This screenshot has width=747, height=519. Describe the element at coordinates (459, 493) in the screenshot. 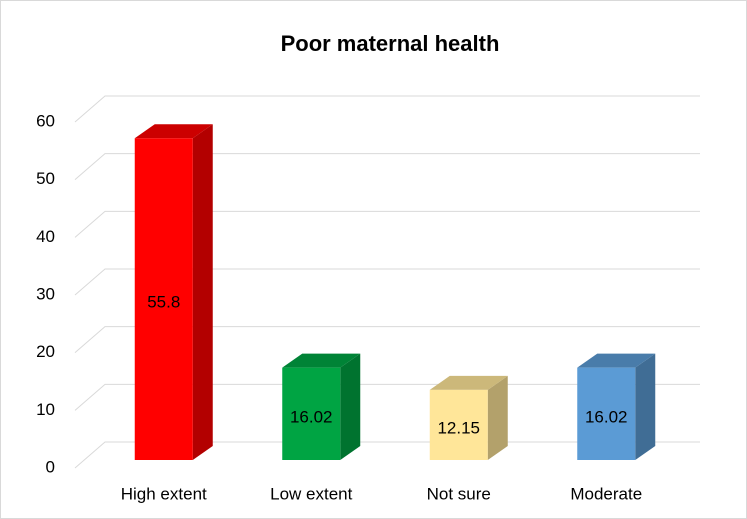

I see `x-tick-label: Not sure` at that location.